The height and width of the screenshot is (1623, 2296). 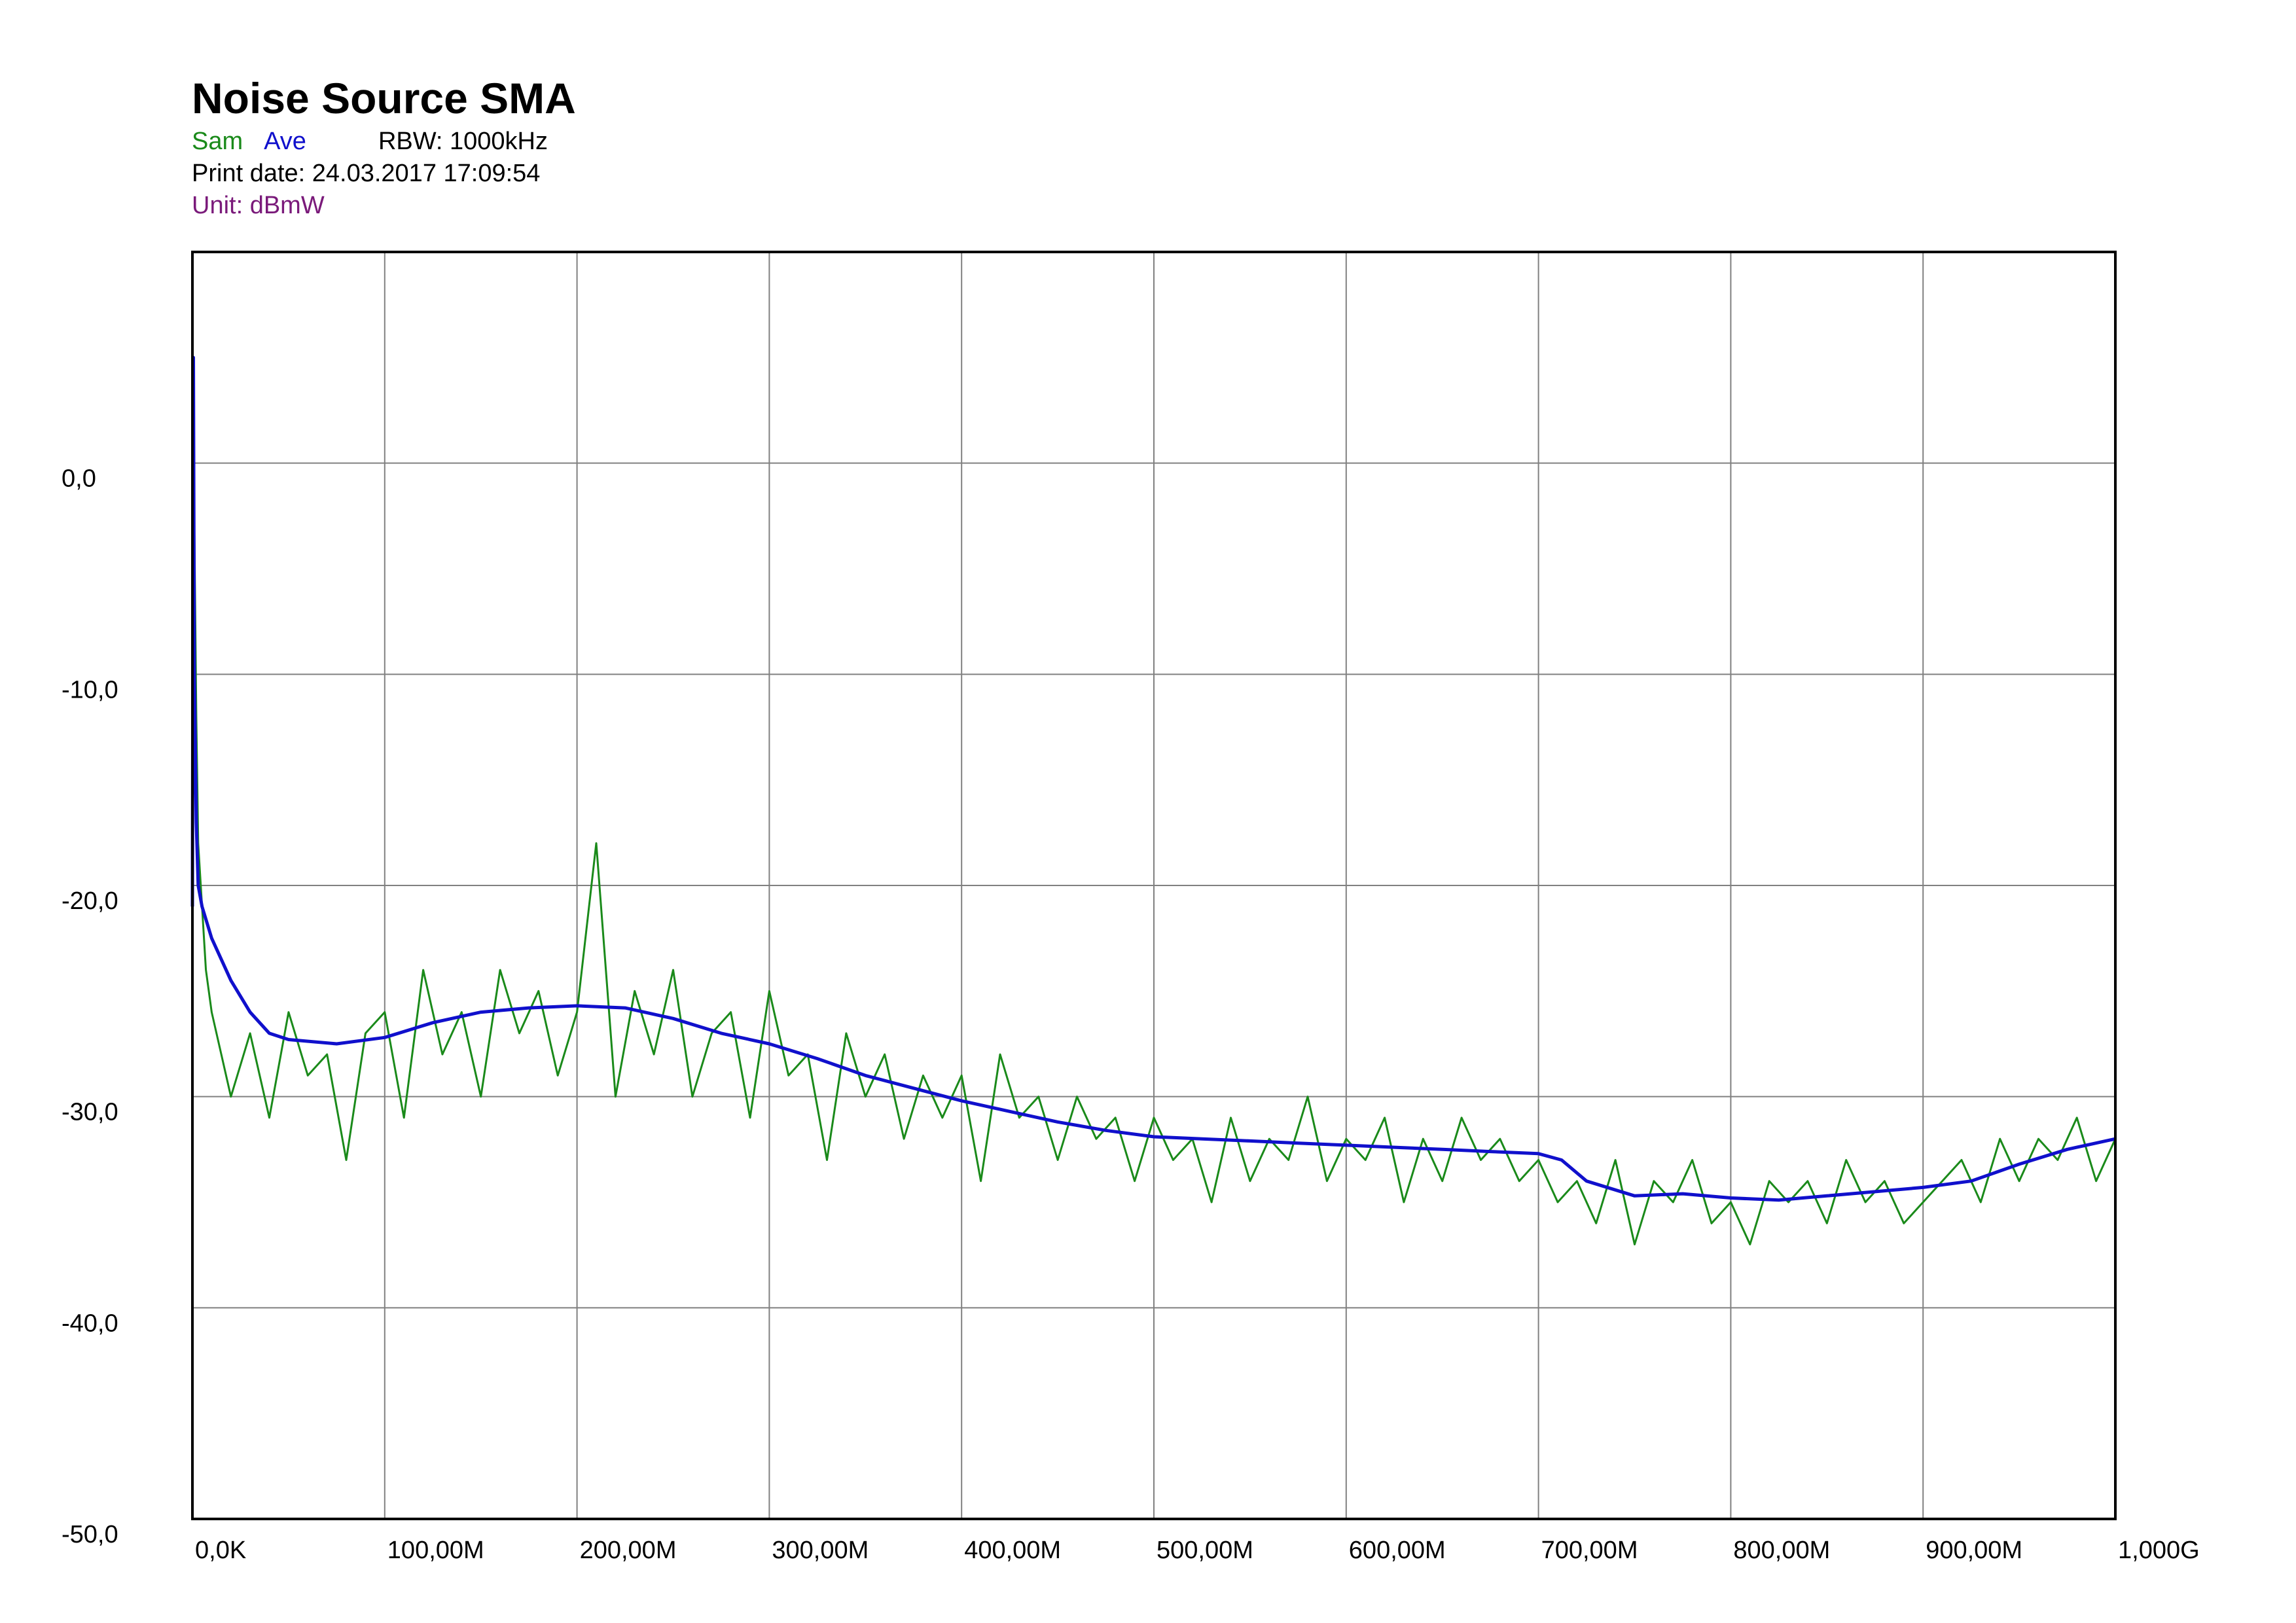 I want to click on unit-label: Unit: dBmW, so click(x=258, y=205).